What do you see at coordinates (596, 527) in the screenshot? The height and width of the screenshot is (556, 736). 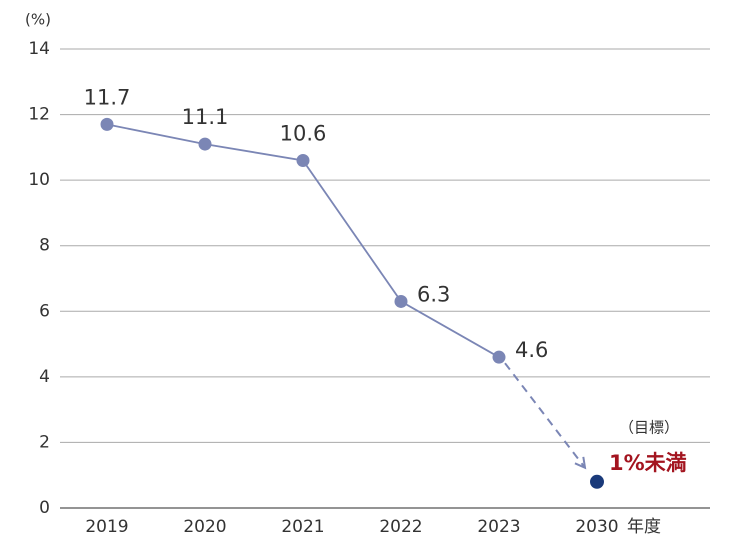 I see `x-tick-label: 2030` at bounding box center [596, 527].